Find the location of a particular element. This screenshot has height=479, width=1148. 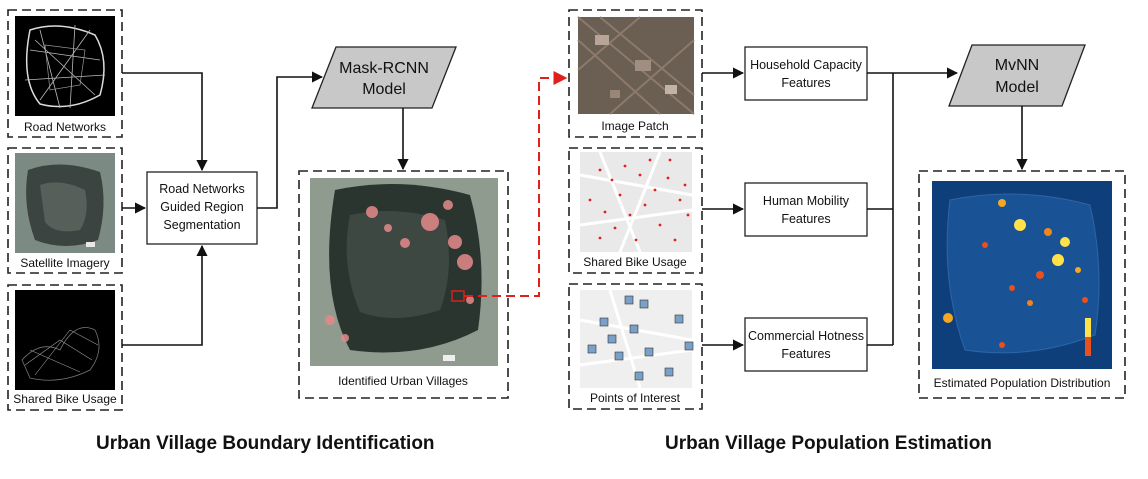

shared-bike-left-image is located at coordinates (65, 340).